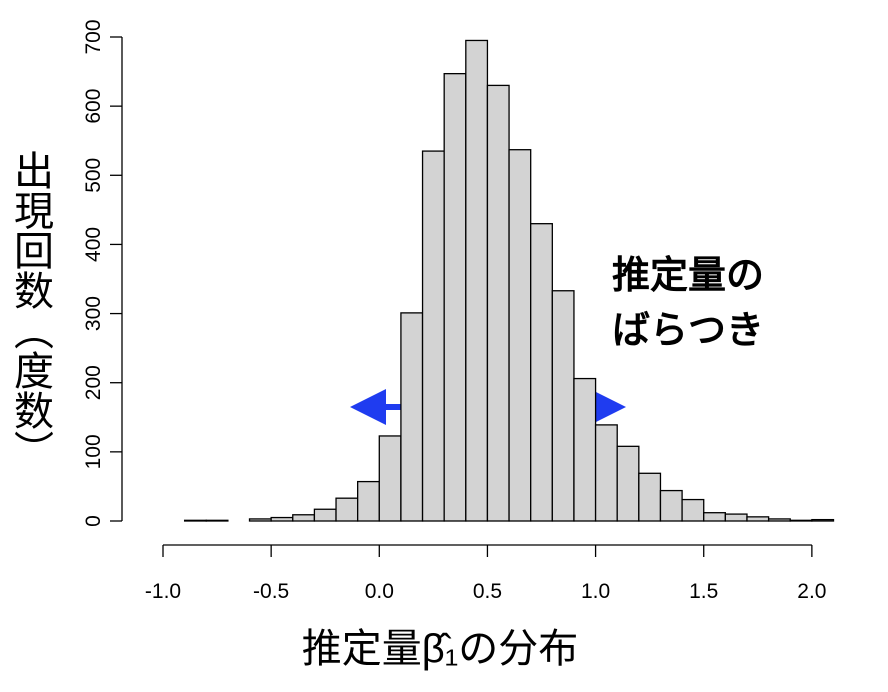 This screenshot has height=692, width=888. Describe the element at coordinates (93, 106) in the screenshot. I see `y-tick-label: 600` at that location.